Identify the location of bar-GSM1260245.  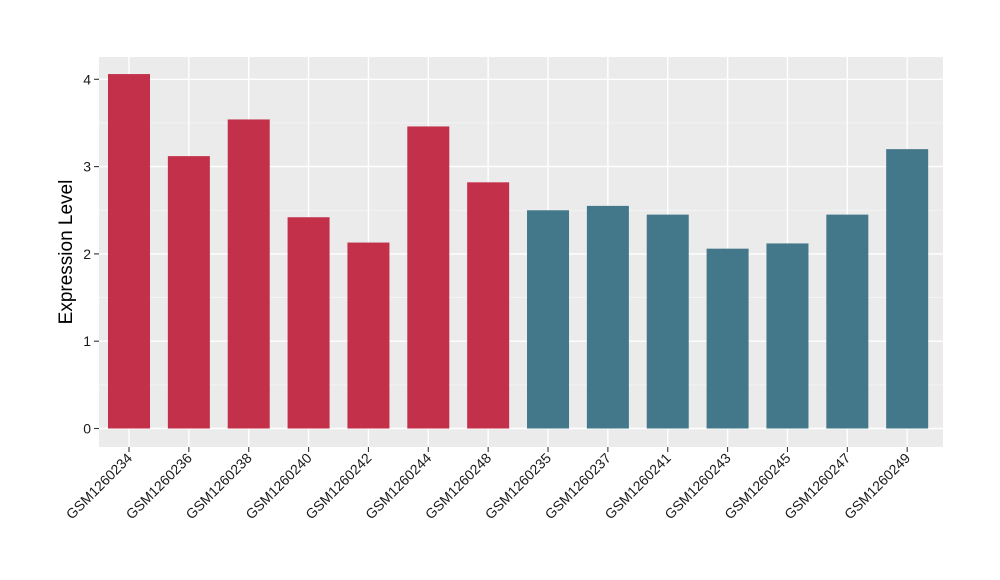
(787, 336).